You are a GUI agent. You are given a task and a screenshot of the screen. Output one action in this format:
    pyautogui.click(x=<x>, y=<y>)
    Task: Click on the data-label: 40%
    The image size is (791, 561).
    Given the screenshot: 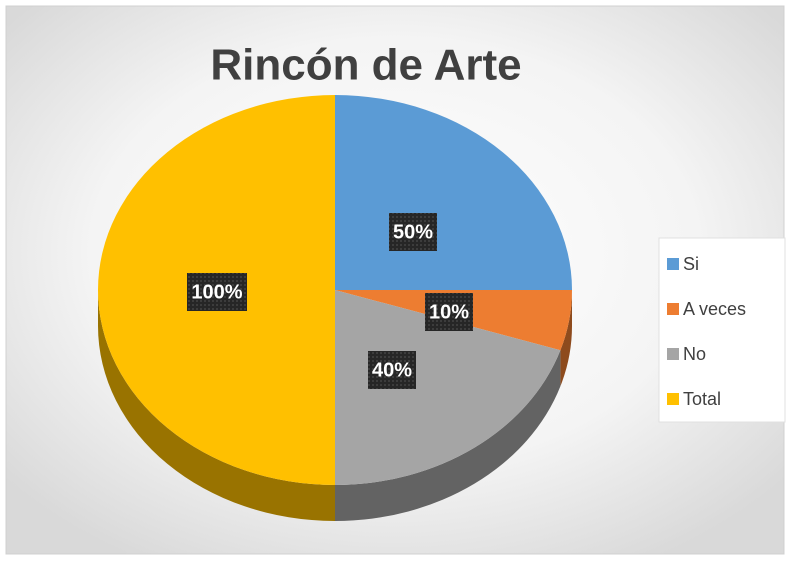 What is the action you would take?
    pyautogui.click(x=392, y=370)
    